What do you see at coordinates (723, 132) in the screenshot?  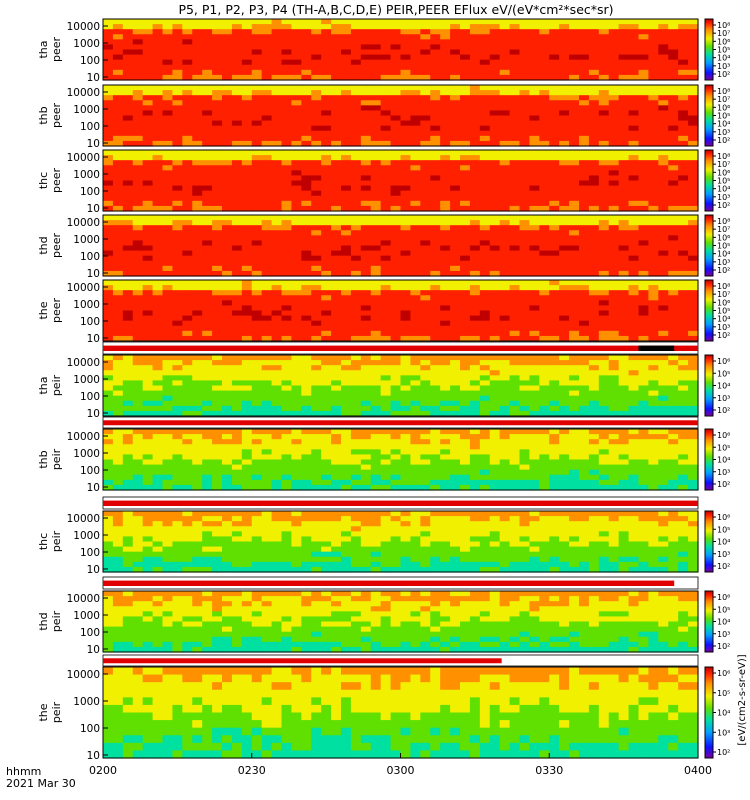 I see `colorbar-tick-label: 10³` at bounding box center [723, 132].